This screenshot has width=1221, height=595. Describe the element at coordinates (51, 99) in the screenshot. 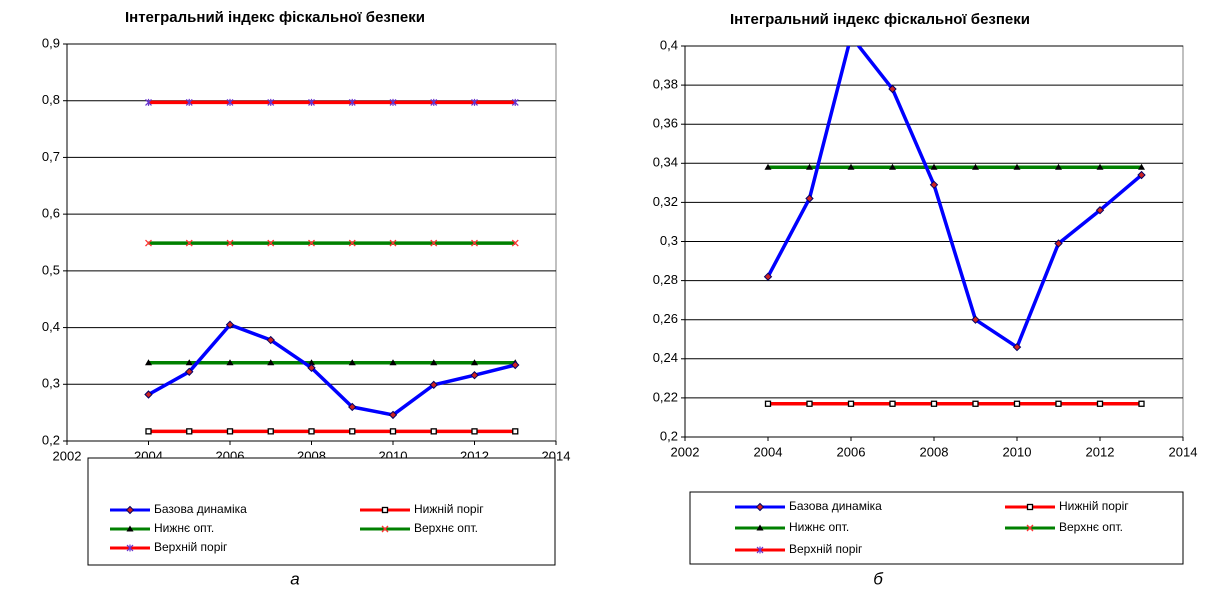

I see `y-tick-label: 0,8` at that location.